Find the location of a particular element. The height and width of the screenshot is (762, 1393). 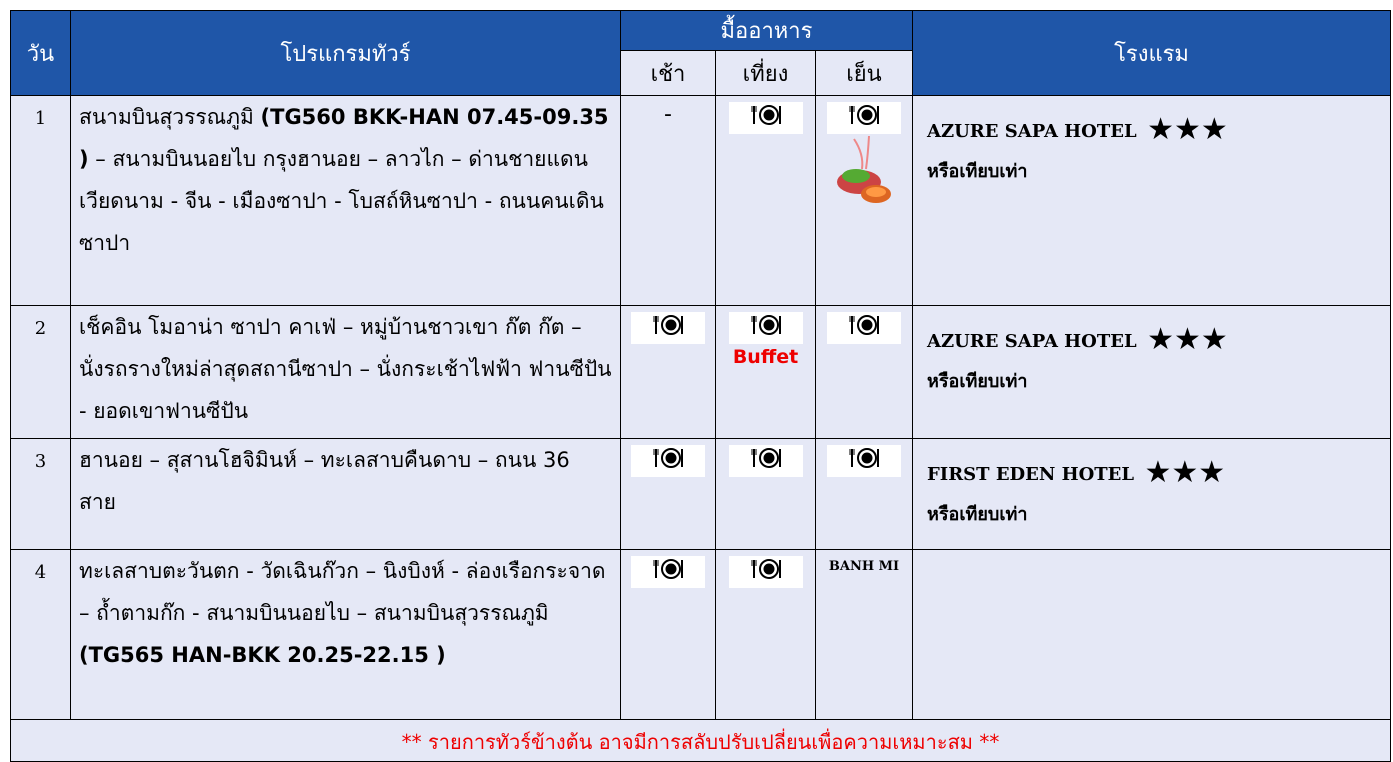

food-photo is located at coordinates (864, 169).